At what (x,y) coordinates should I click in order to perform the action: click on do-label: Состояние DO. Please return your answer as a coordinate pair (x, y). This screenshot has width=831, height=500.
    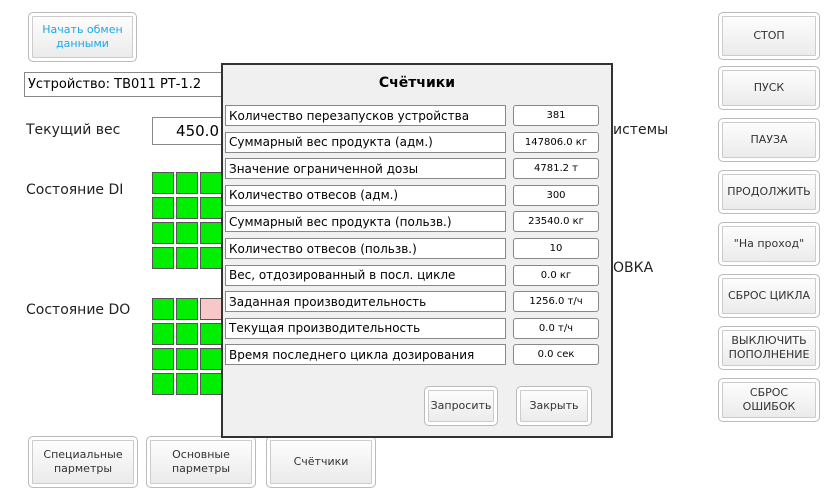
    Looking at the image, I should click on (78, 310).